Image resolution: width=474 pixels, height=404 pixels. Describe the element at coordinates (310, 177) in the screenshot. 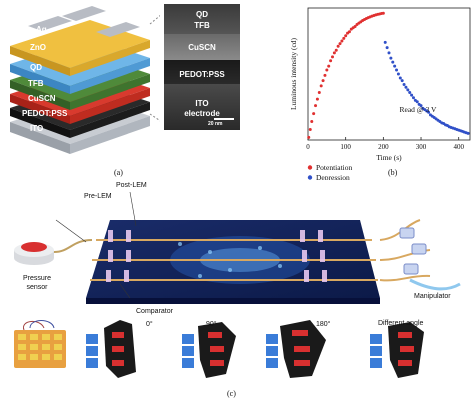

I see `legend-depression-marker` at that location.